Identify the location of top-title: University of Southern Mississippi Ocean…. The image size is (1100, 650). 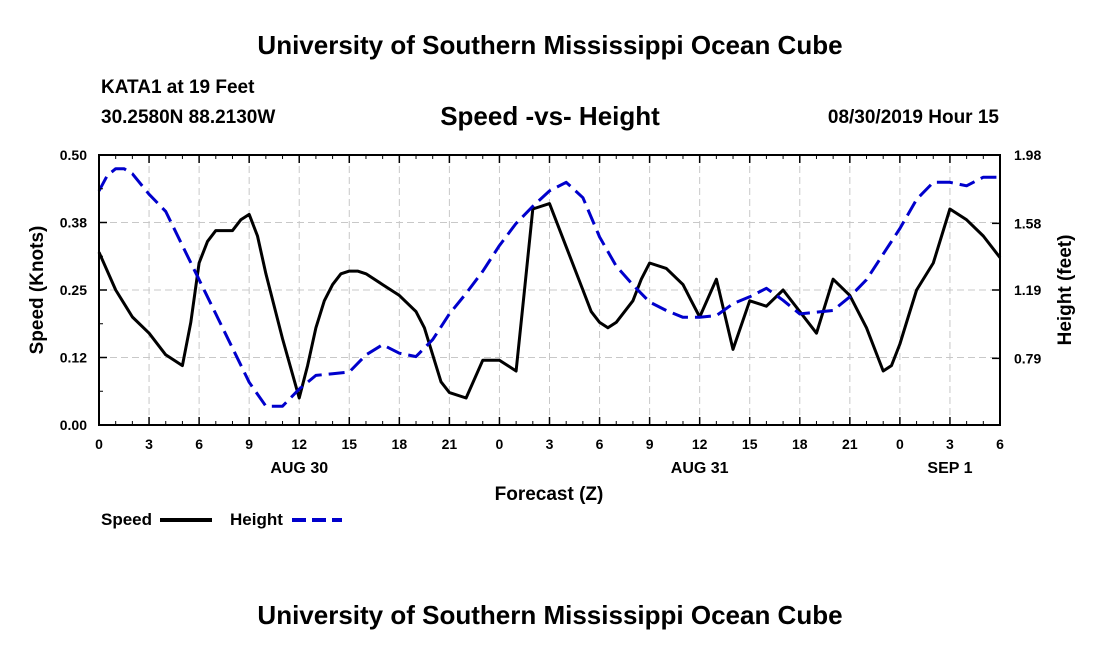
(550, 45).